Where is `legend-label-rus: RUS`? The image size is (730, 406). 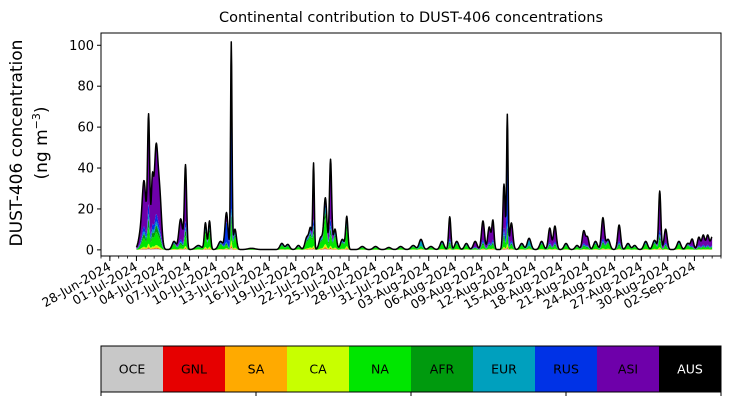
legend-label-rus: RUS is located at coordinates (566, 369).